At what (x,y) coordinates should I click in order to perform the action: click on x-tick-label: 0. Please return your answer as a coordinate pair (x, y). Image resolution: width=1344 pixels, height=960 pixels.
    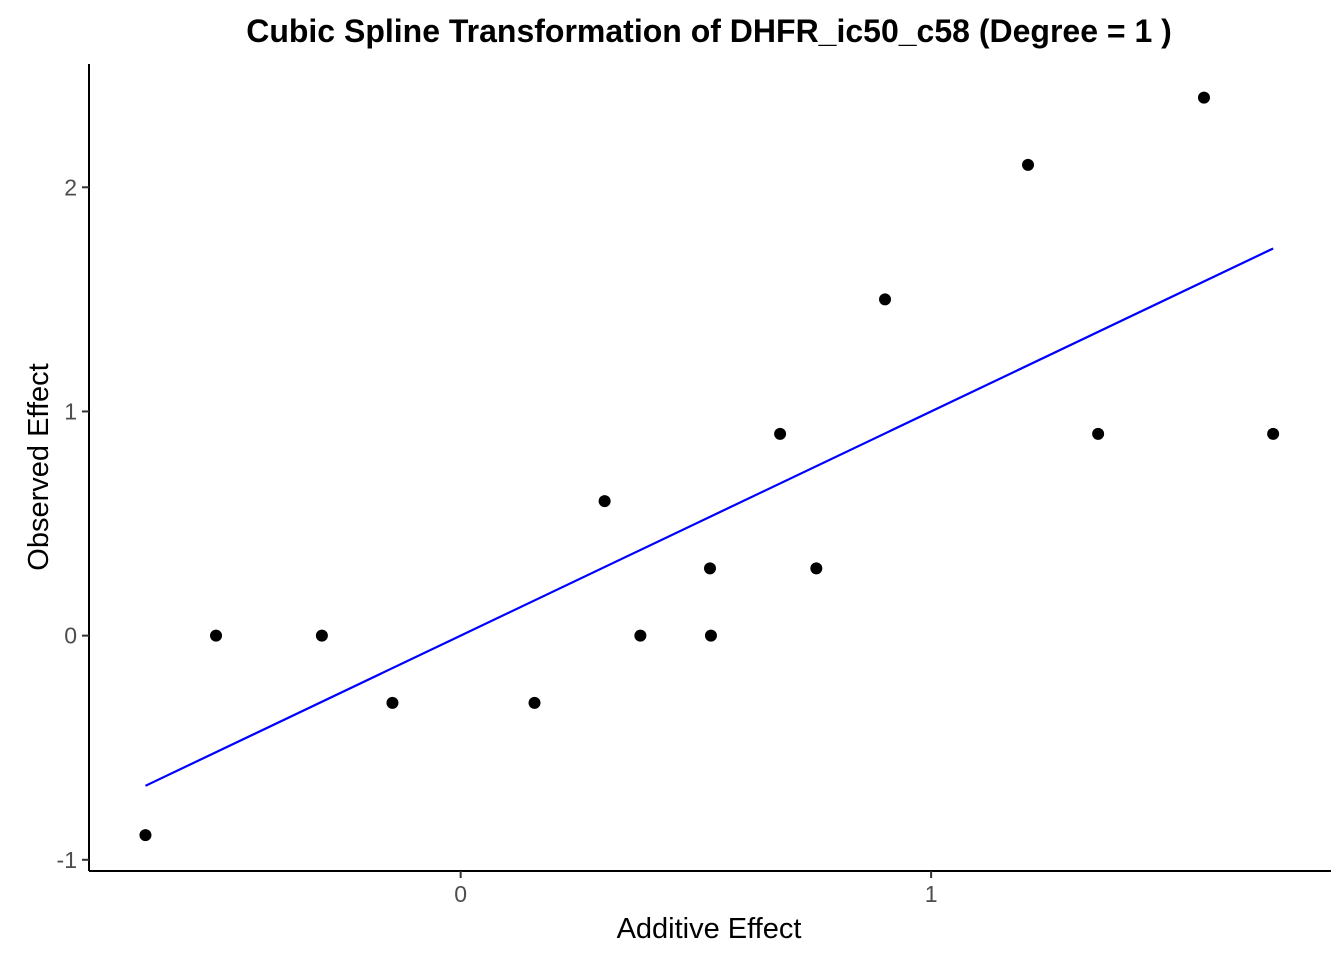
    Looking at the image, I should click on (460, 894).